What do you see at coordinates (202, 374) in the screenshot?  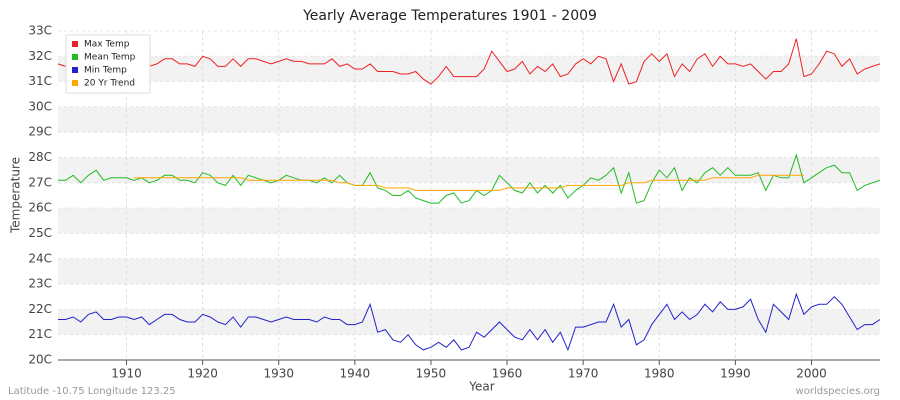 I see `x-tick-label: 1920` at bounding box center [202, 374].